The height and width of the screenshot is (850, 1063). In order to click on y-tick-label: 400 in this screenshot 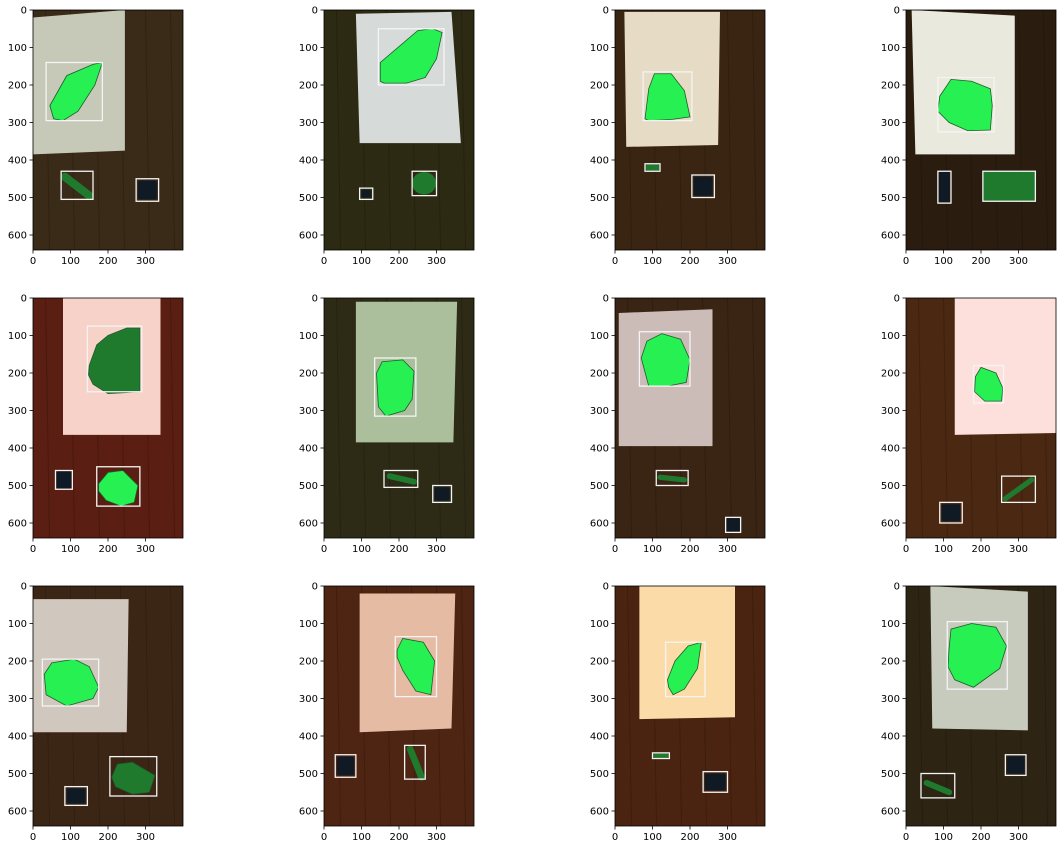, I will do `click(308, 449)`.